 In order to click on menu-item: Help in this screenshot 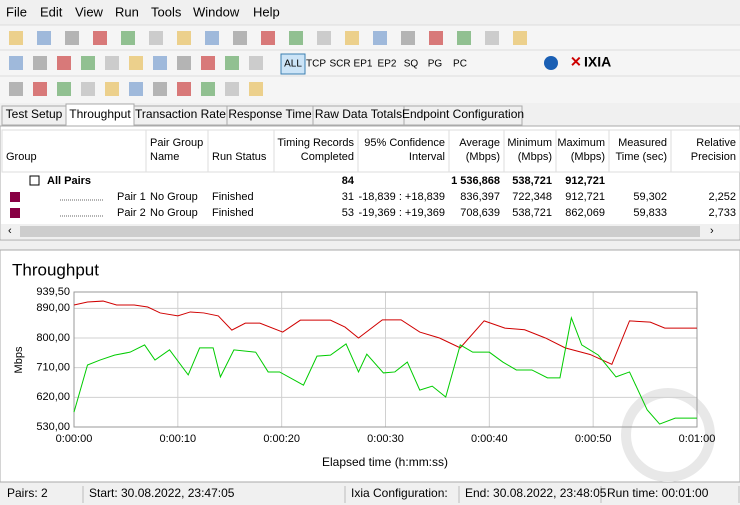, I will do `click(266, 11)`.